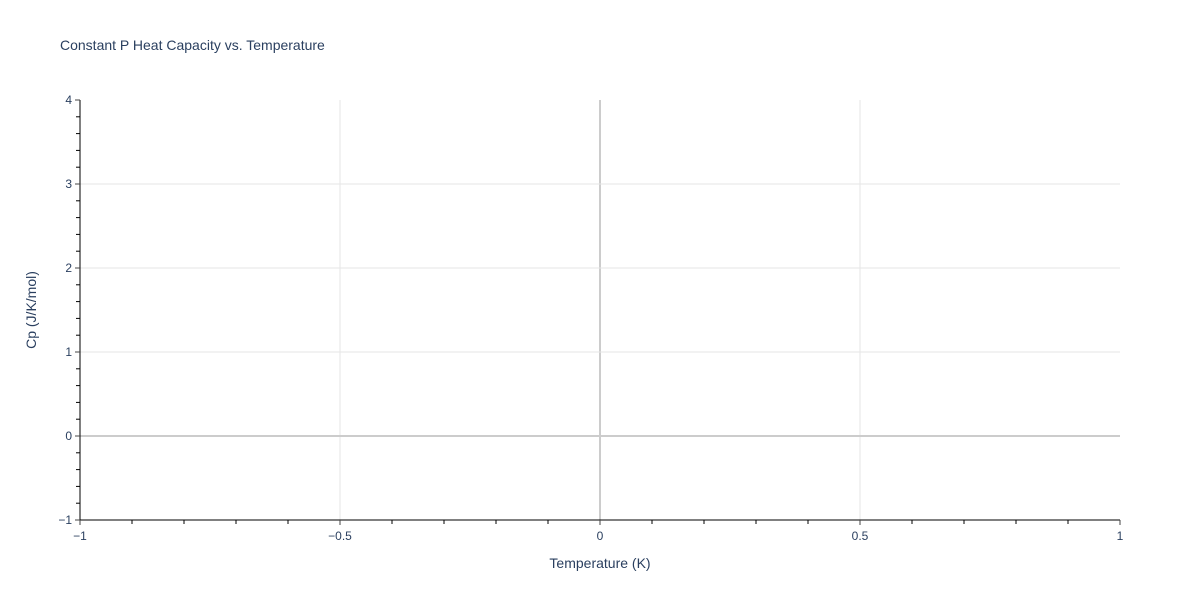 The height and width of the screenshot is (605, 1200). Describe the element at coordinates (68, 436) in the screenshot. I see `y-tick-label: 0` at that location.